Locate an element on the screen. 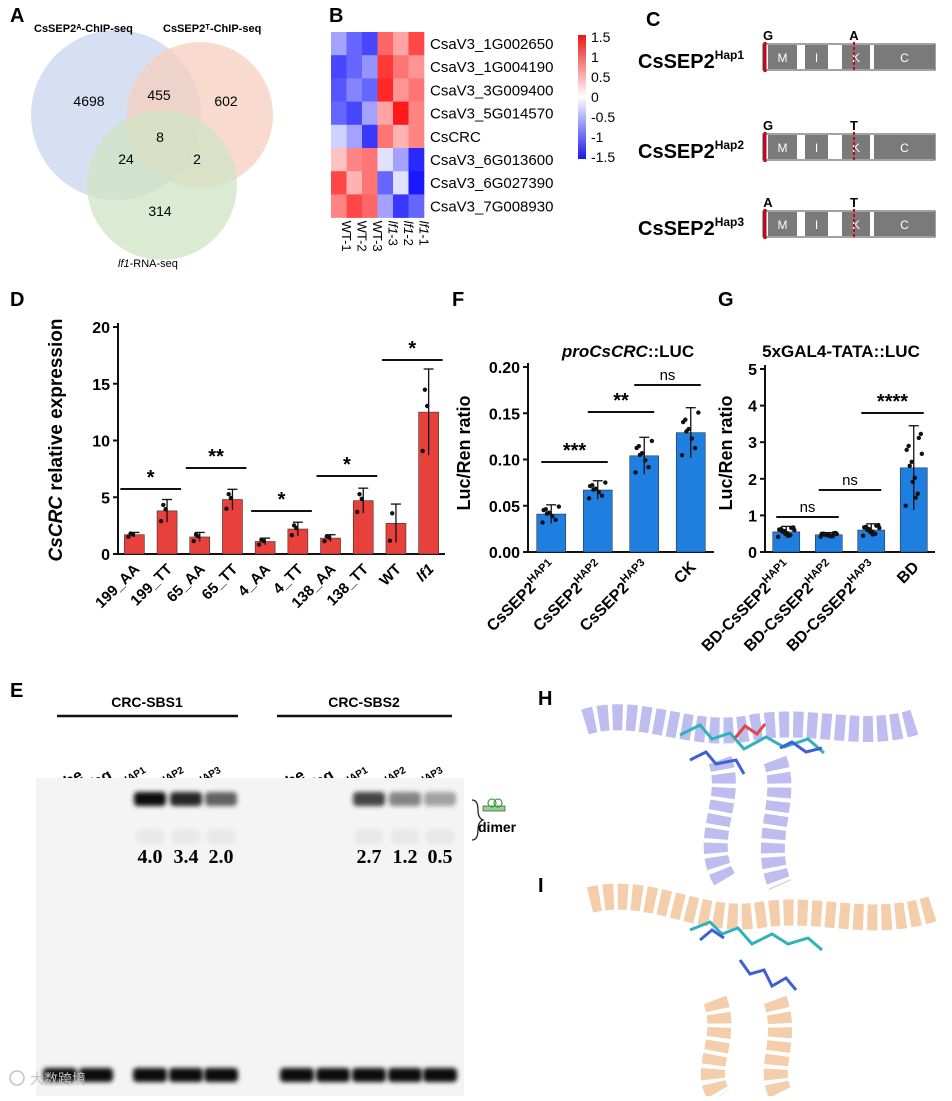  snp-allele-1: G is located at coordinates (768, 35).